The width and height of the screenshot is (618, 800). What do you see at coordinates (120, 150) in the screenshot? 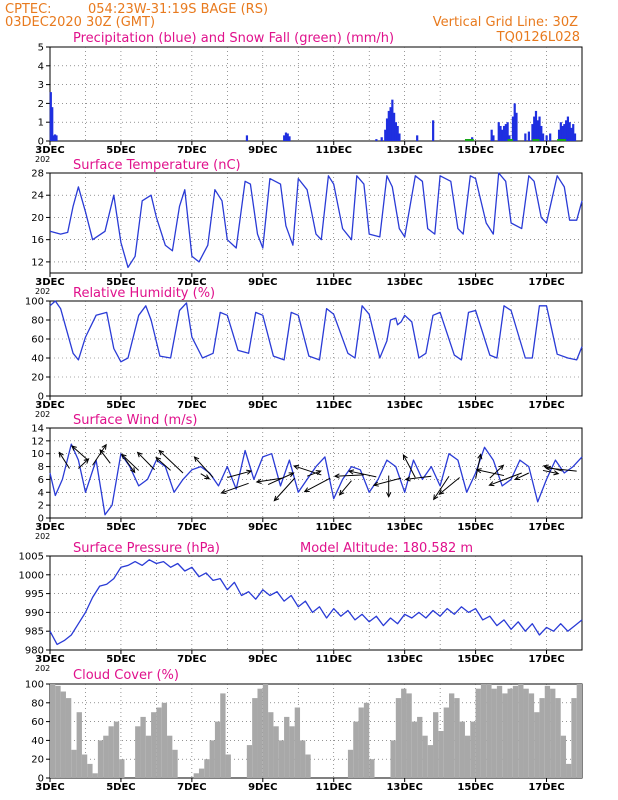
I see `x-tick-label: 5DEC` at bounding box center [120, 150].